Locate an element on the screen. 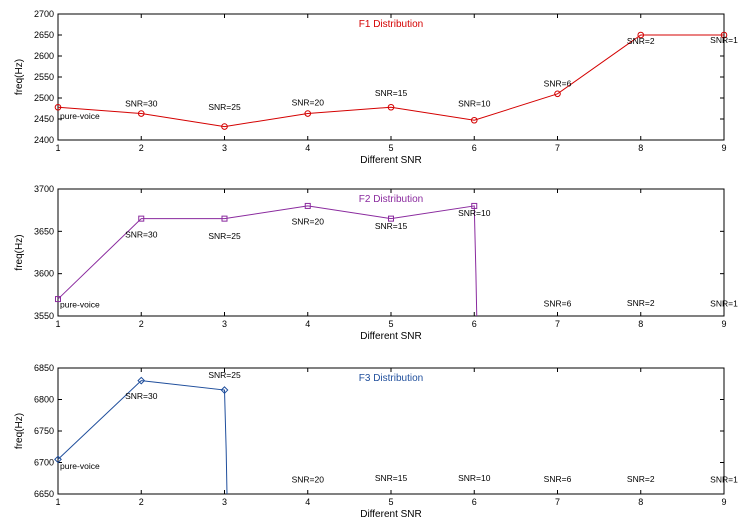 The width and height of the screenshot is (742, 530). y-tick-label: 6650 is located at coordinates (44, 494).